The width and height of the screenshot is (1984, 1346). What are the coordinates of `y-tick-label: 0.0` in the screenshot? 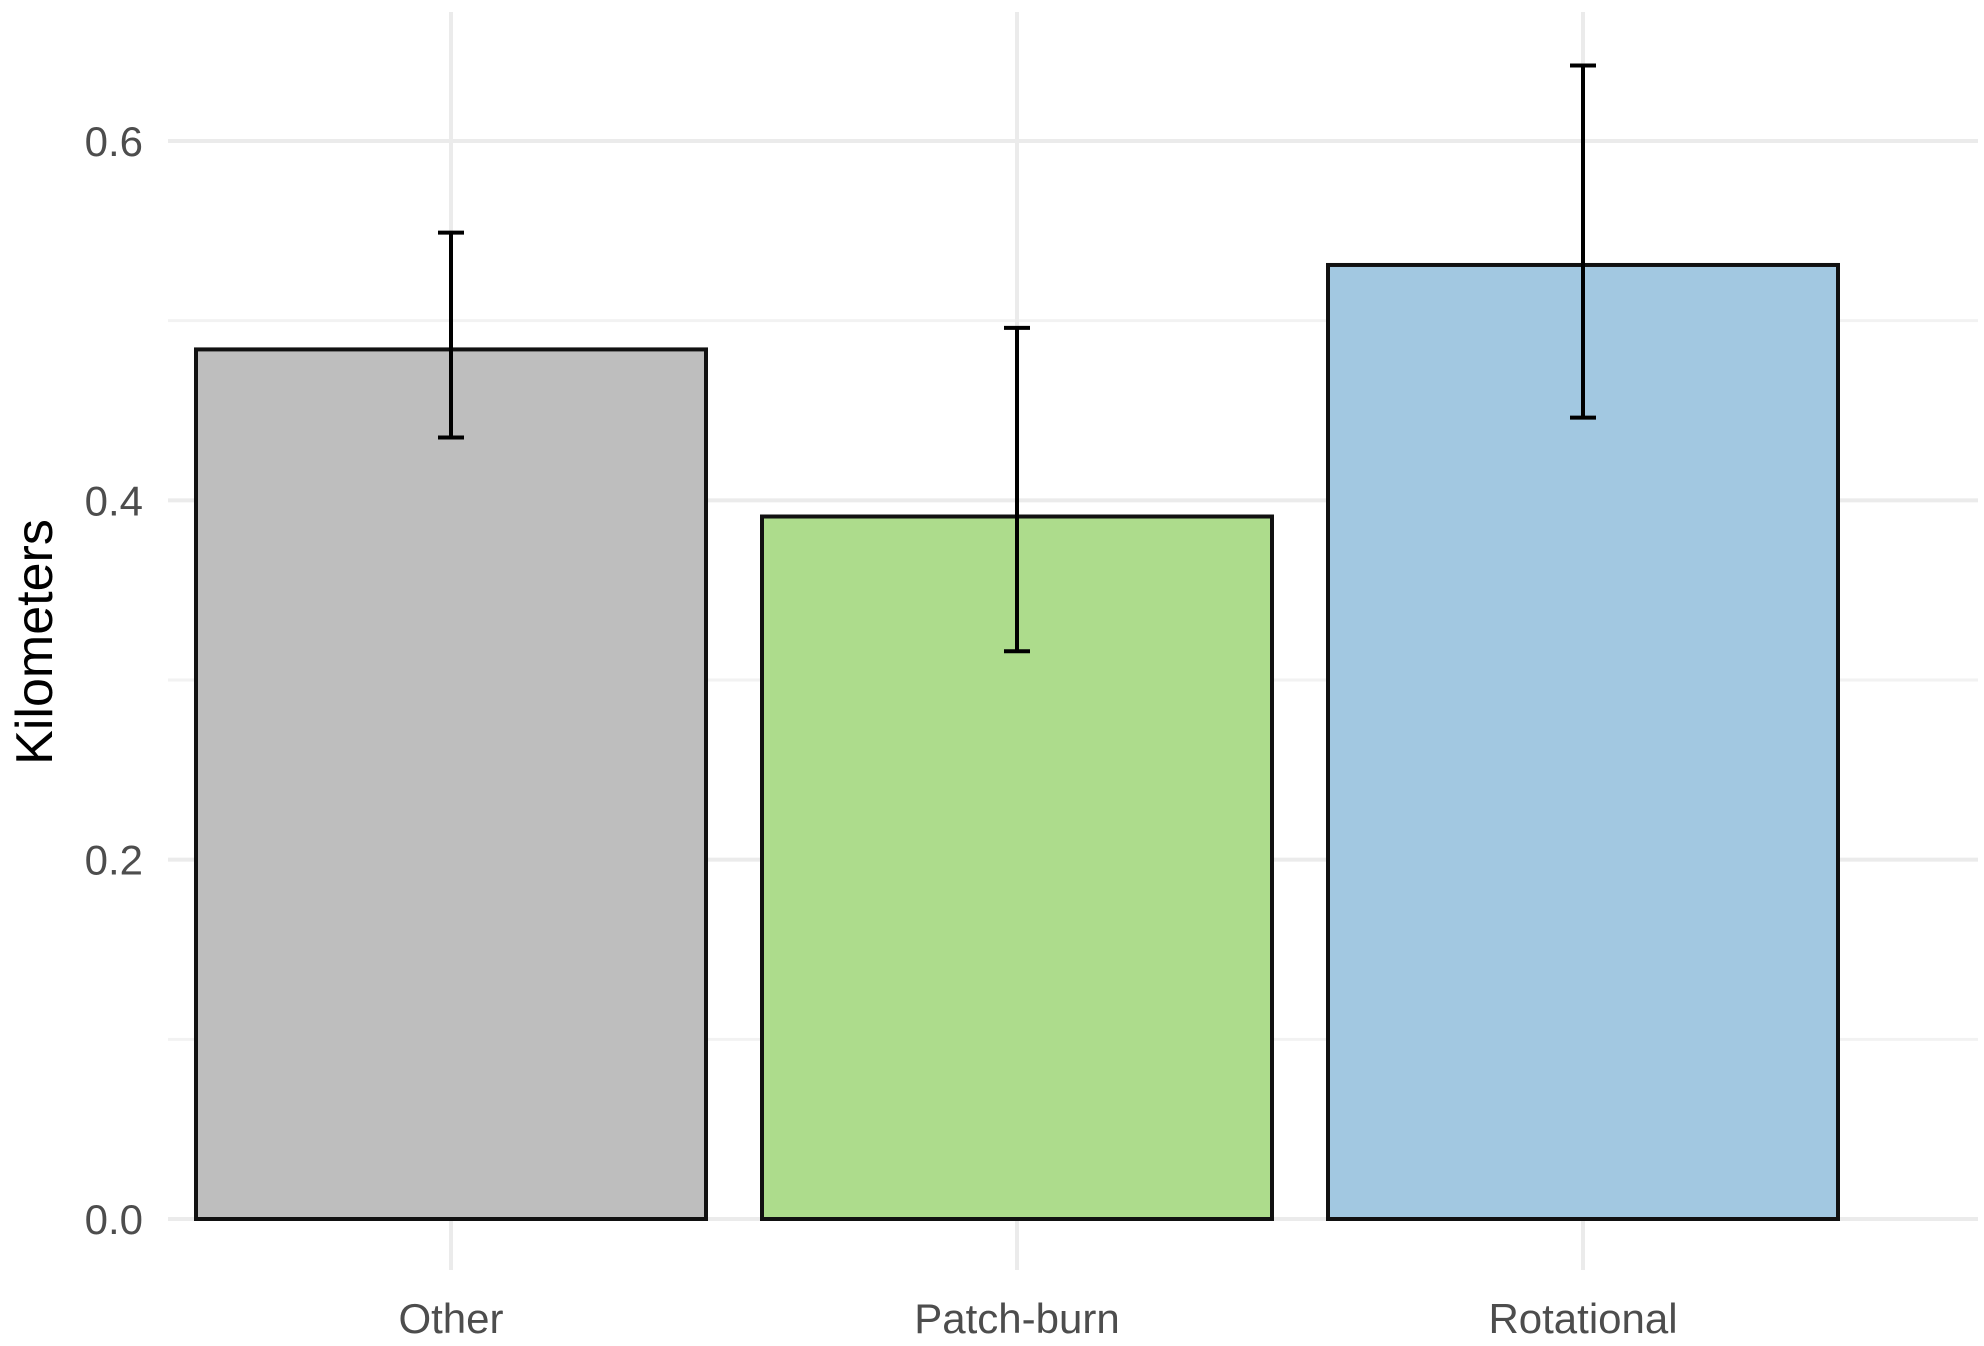 It's located at (114, 1219).